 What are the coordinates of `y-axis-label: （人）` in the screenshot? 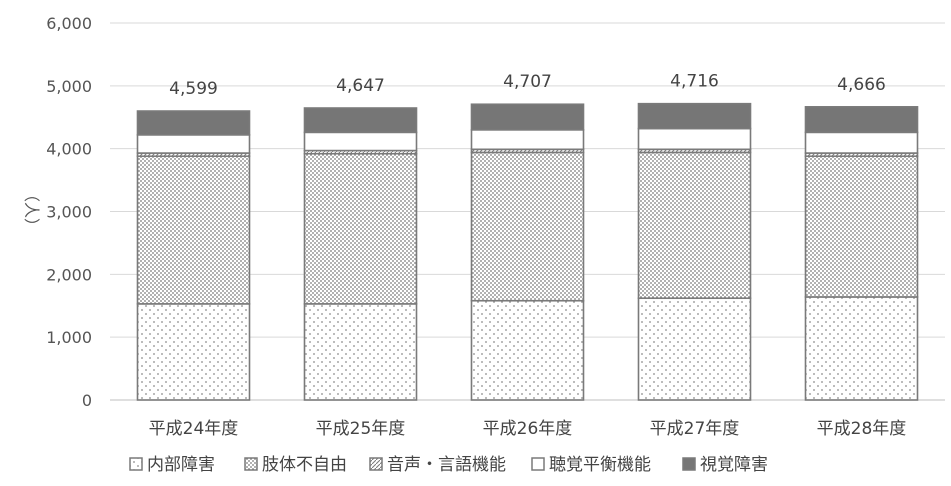 It's located at (31, 210).